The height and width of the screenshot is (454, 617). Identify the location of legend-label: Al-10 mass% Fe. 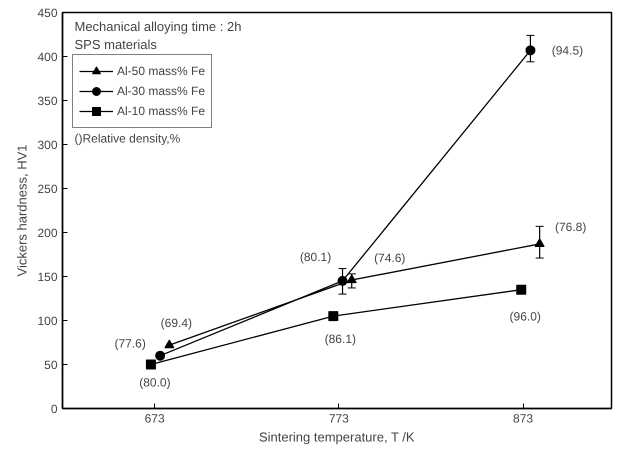
(161, 111).